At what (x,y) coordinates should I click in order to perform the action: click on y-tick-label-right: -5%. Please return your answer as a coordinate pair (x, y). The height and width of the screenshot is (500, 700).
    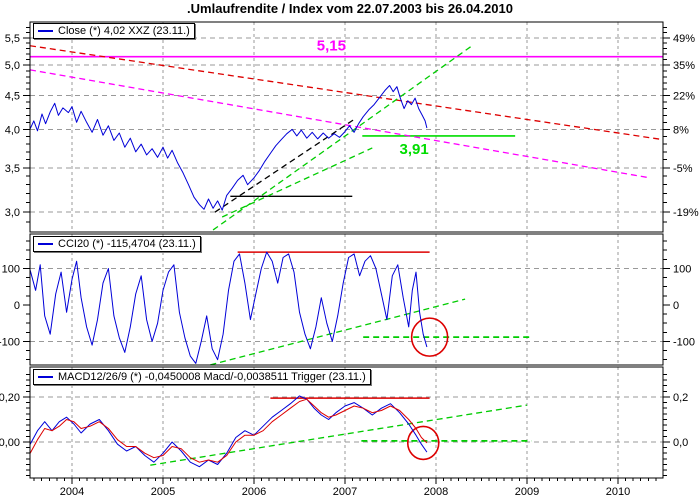
    Looking at the image, I should click on (683, 169).